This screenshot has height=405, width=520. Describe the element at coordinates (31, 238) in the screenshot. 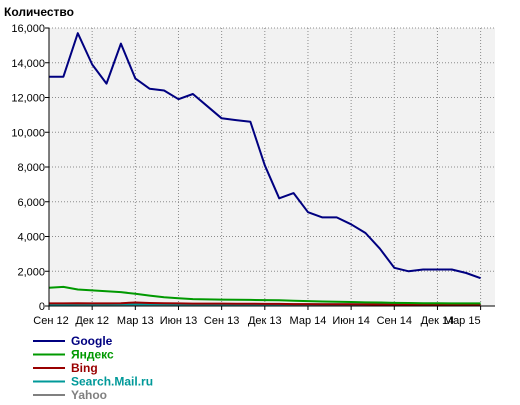

I see `y-tick-label: 4,000` at that location.